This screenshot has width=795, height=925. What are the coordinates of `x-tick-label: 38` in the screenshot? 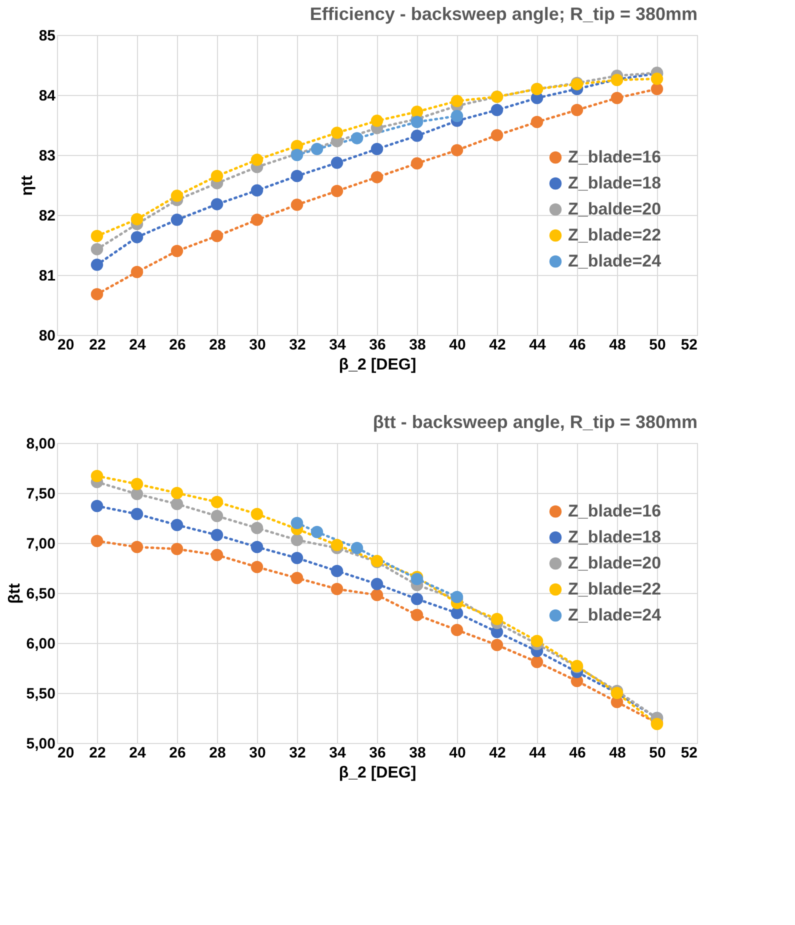 It's located at (417, 753).